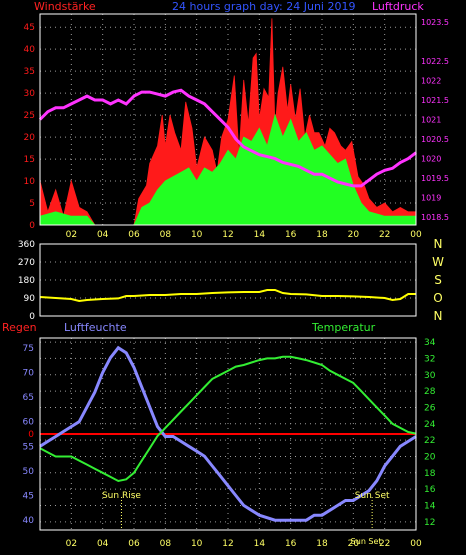  Describe the element at coordinates (431, 159) in the screenshot. I see `y-right-tick-label: 1020` at that location.